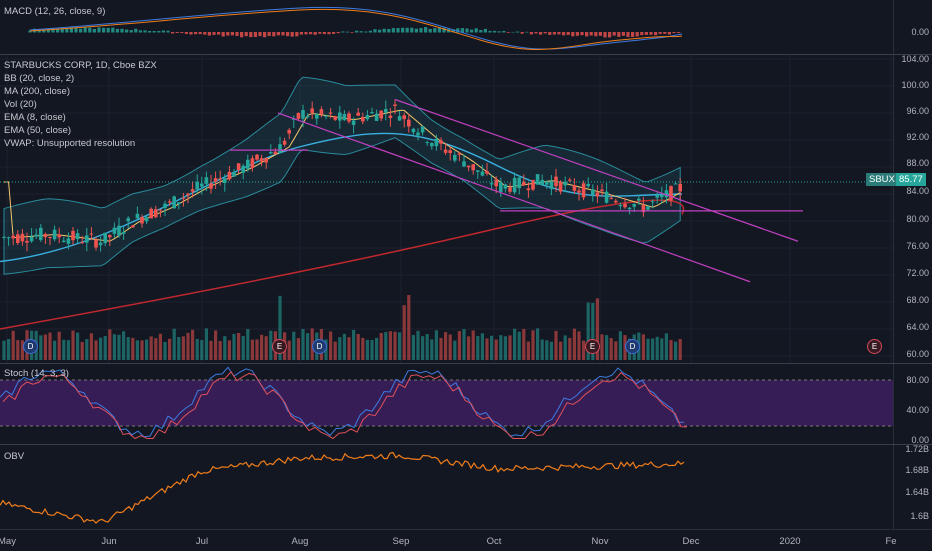 Image resolution: width=932 pixels, height=551 pixels. What do you see at coordinates (14, 456) in the screenshot?
I see `obv-legend: OBV` at bounding box center [14, 456].